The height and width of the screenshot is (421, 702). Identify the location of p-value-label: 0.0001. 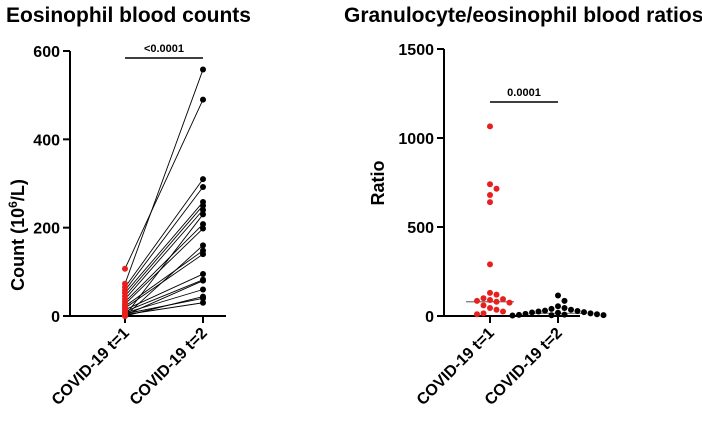
(524, 93).